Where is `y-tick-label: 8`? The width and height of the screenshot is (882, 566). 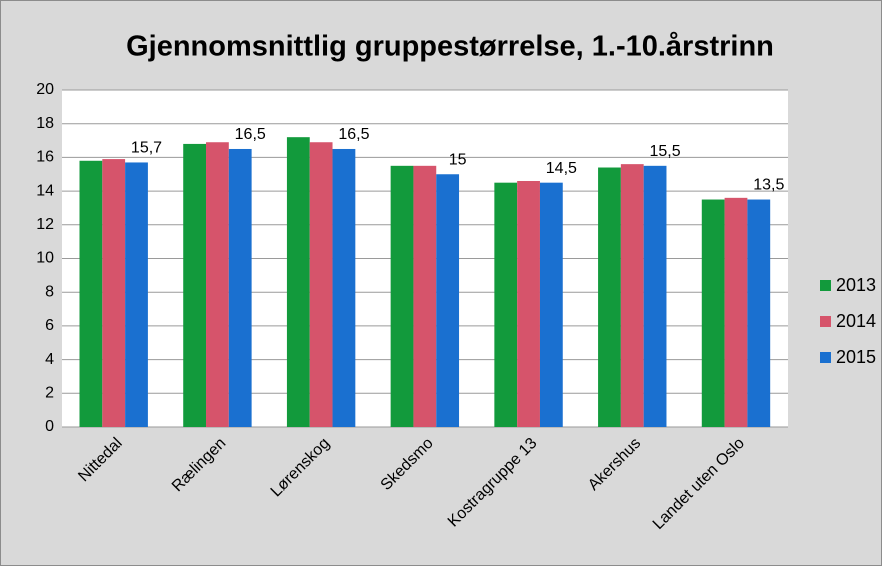 y-tick-label: 8 is located at coordinates (49, 291).